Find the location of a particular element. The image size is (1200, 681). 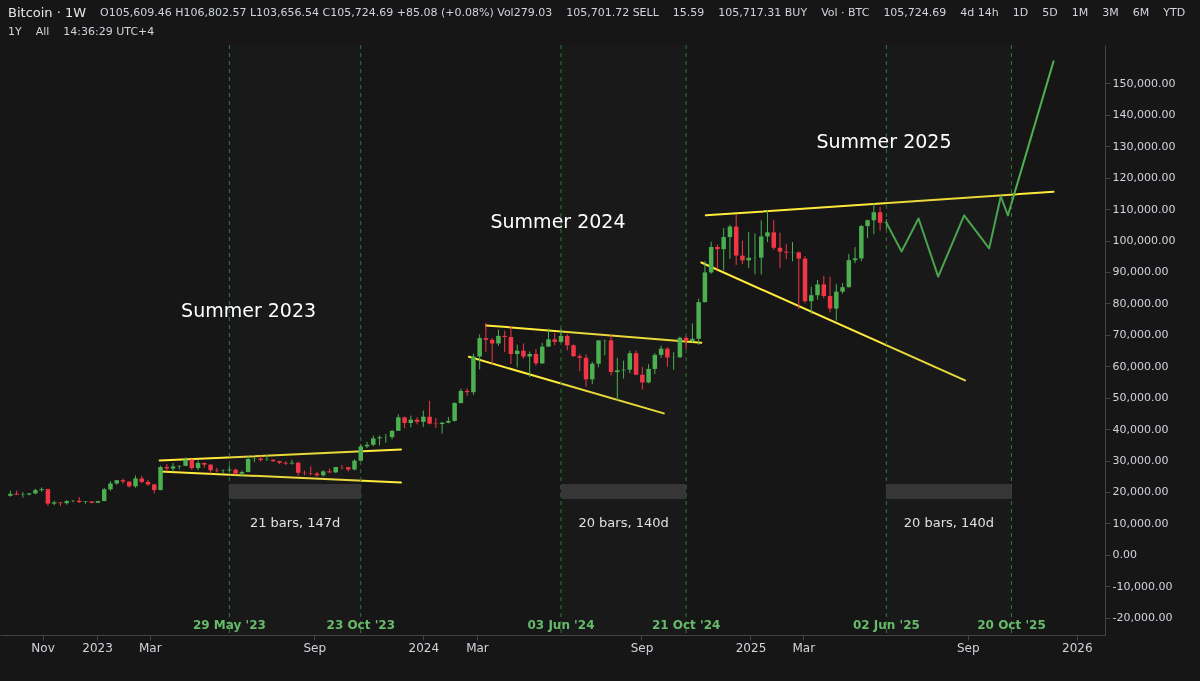

x-tick-label: 2026 is located at coordinates (1077, 647).